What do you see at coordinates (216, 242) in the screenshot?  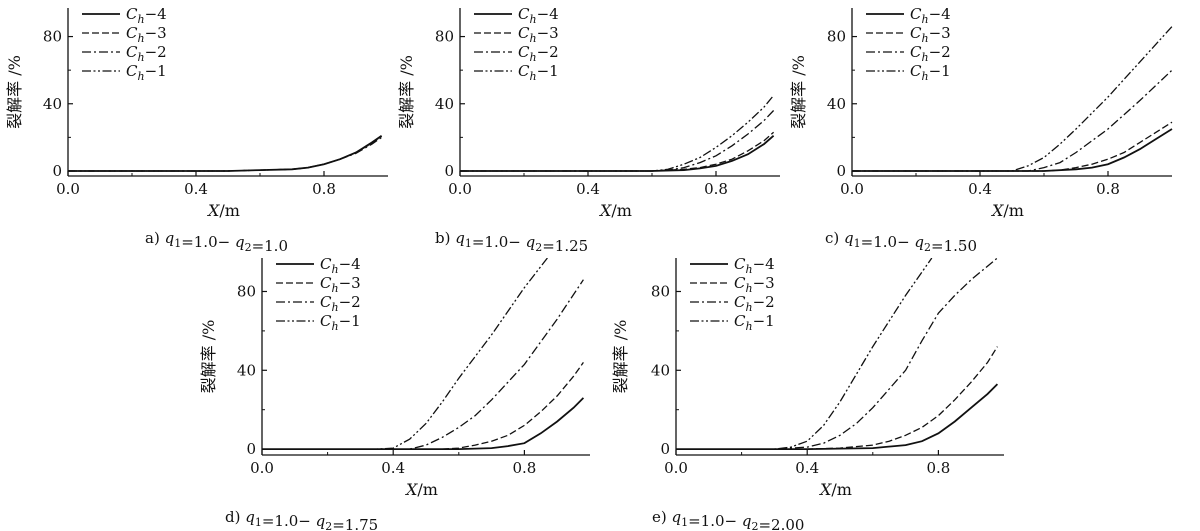 I see `panel-caption: a) q1=1.0− q2=1.0` at bounding box center [216, 242].